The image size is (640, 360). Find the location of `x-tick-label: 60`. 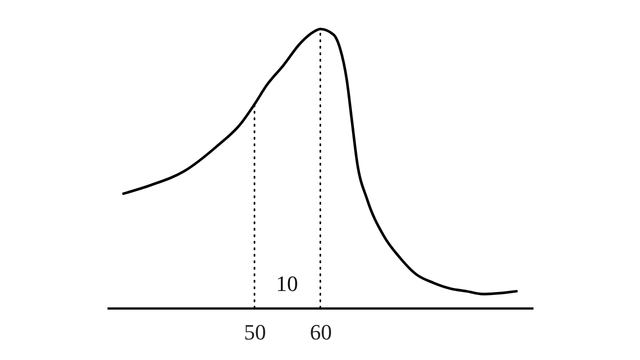

x-tick-label: 60 is located at coordinates (321, 332).